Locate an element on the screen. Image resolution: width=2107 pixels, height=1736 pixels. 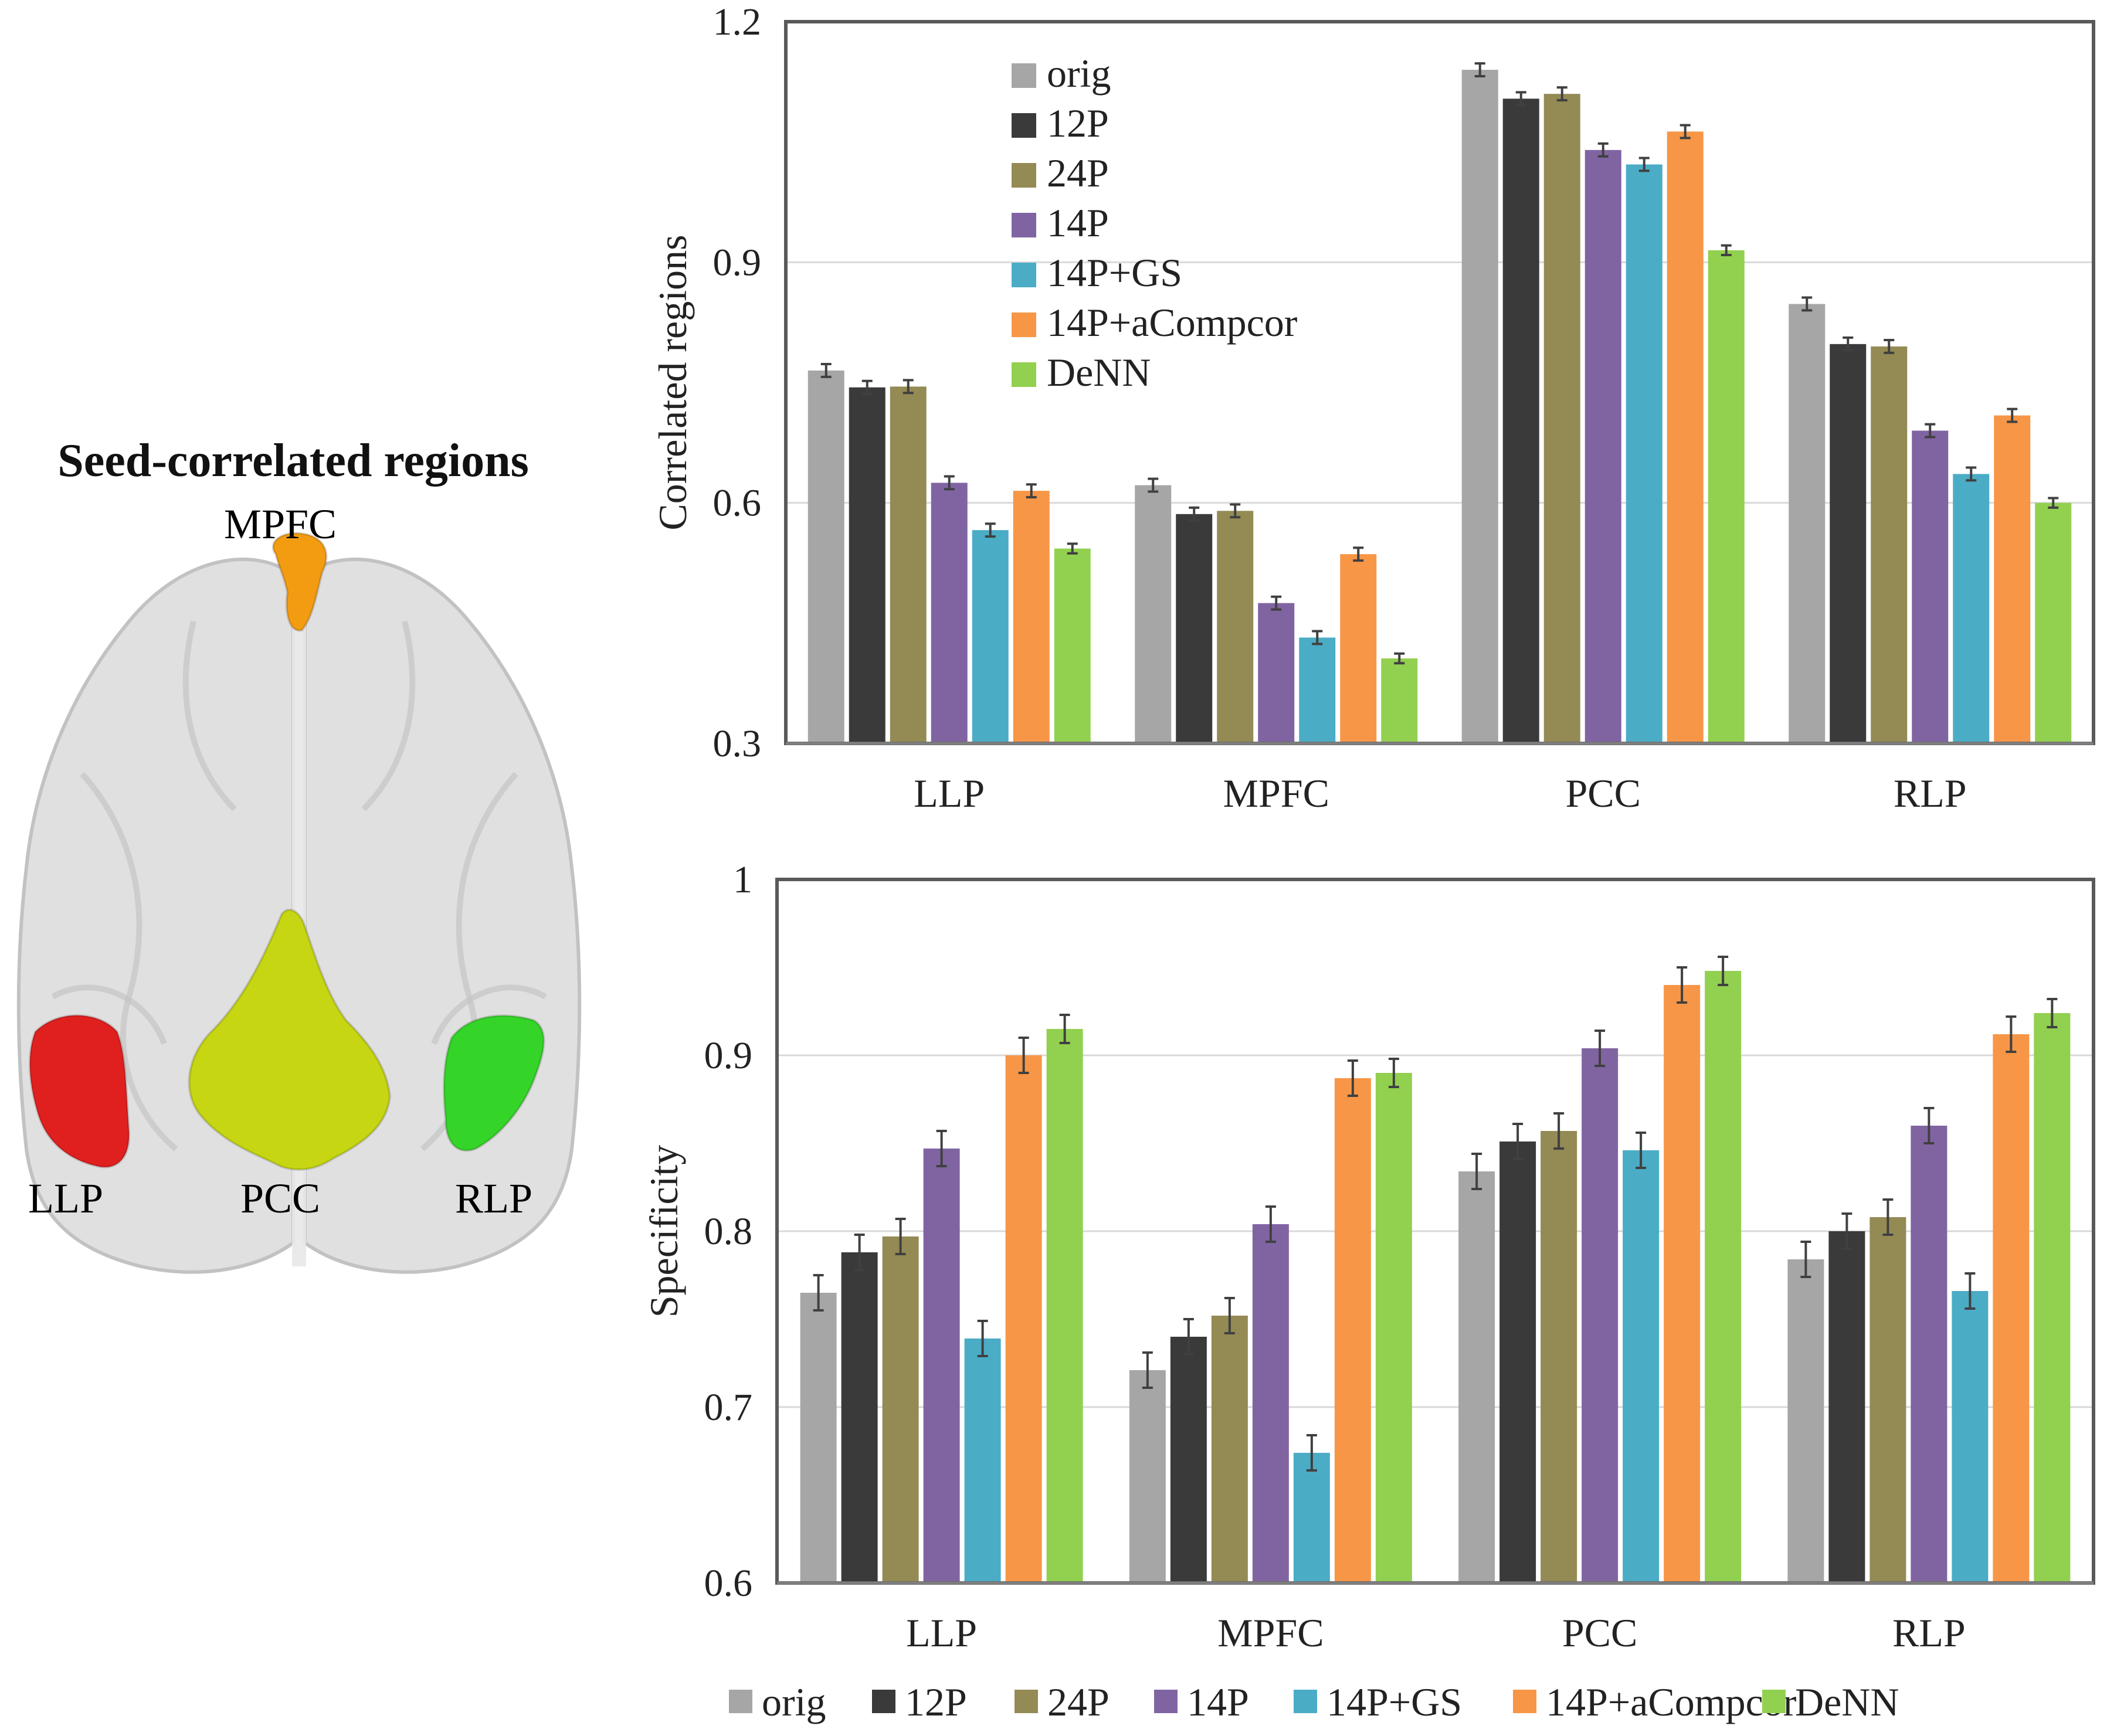
mpfc-region is located at coordinates (300, 582).